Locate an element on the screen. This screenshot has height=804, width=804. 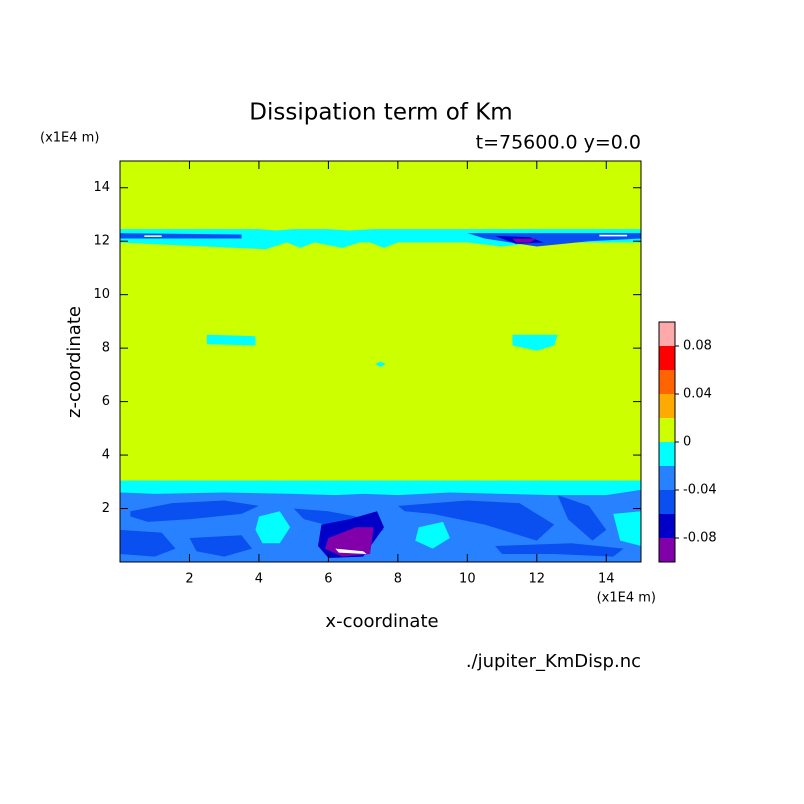
colorbar-tick-label: 0.08 is located at coordinates (697, 346).